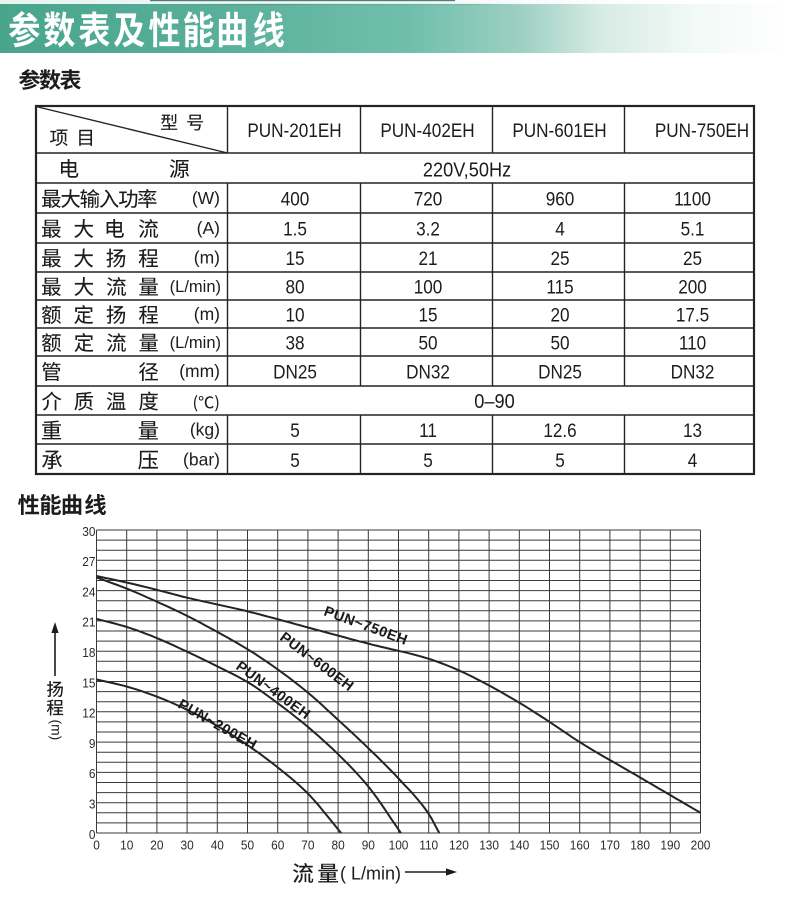  I want to click on svg-text: 960, so click(560, 198).